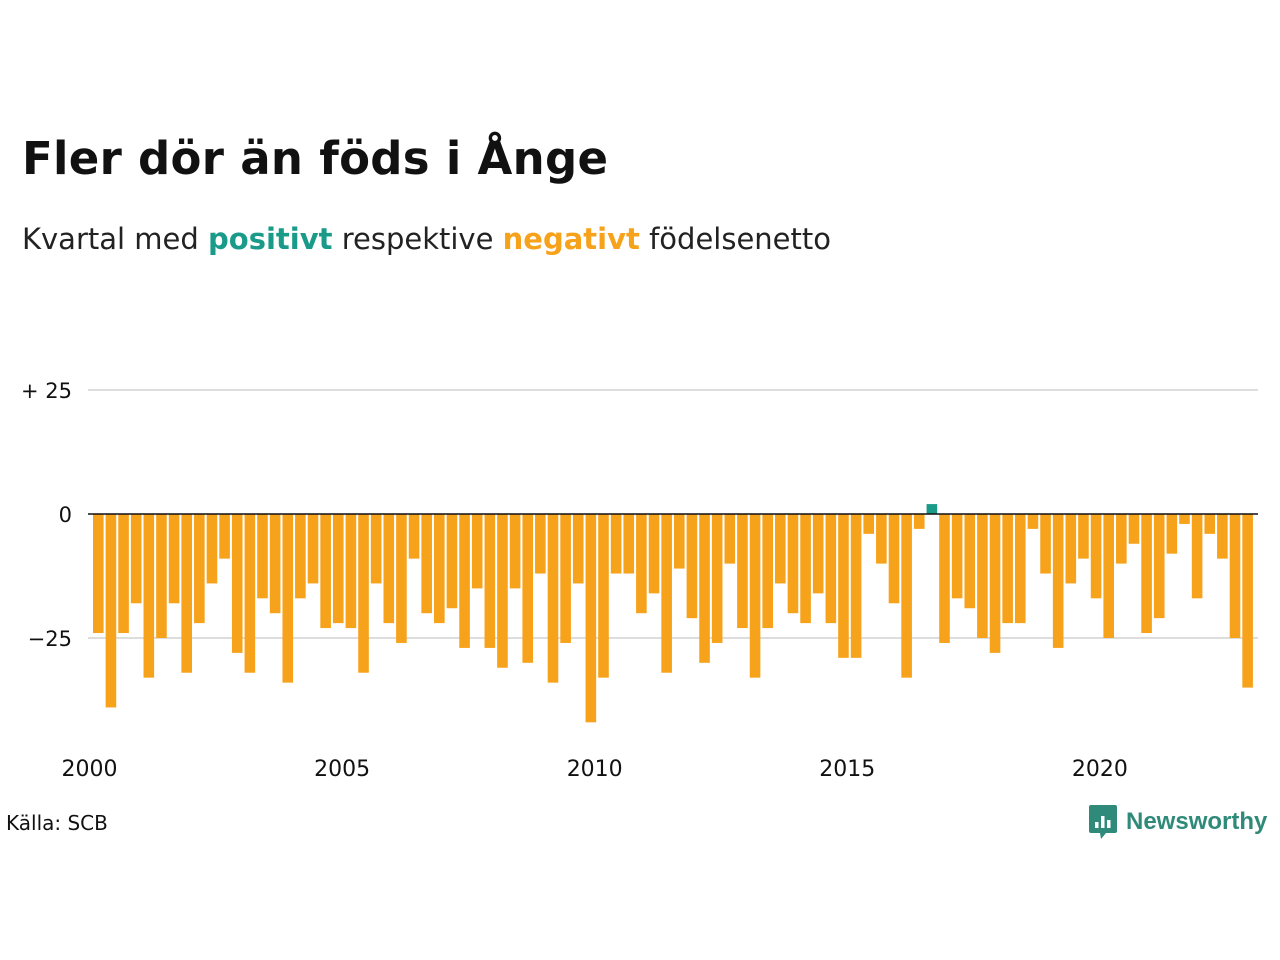 Image resolution: width=1280 pixels, height=960 pixels. What do you see at coordinates (46, 391) in the screenshot?
I see `y-tick-label: + 25` at bounding box center [46, 391].